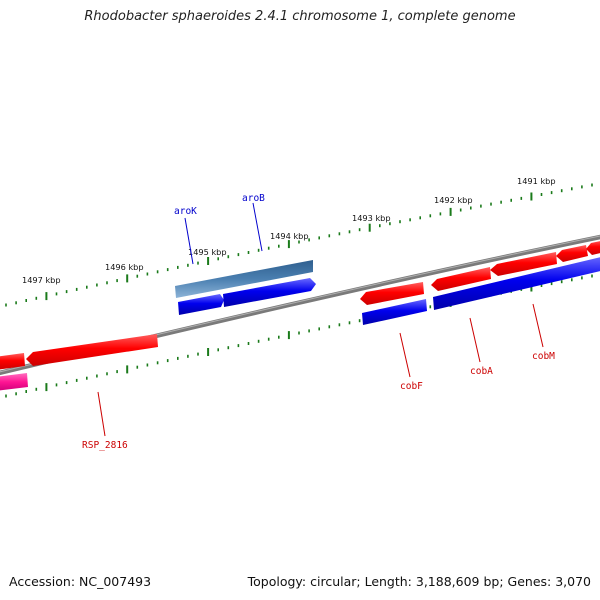 Image resolution: width=600 pixels, height=600 pixels. What do you see at coordinates (394, 312) in the screenshot?
I see `gene-cobf` at bounding box center [394, 312].